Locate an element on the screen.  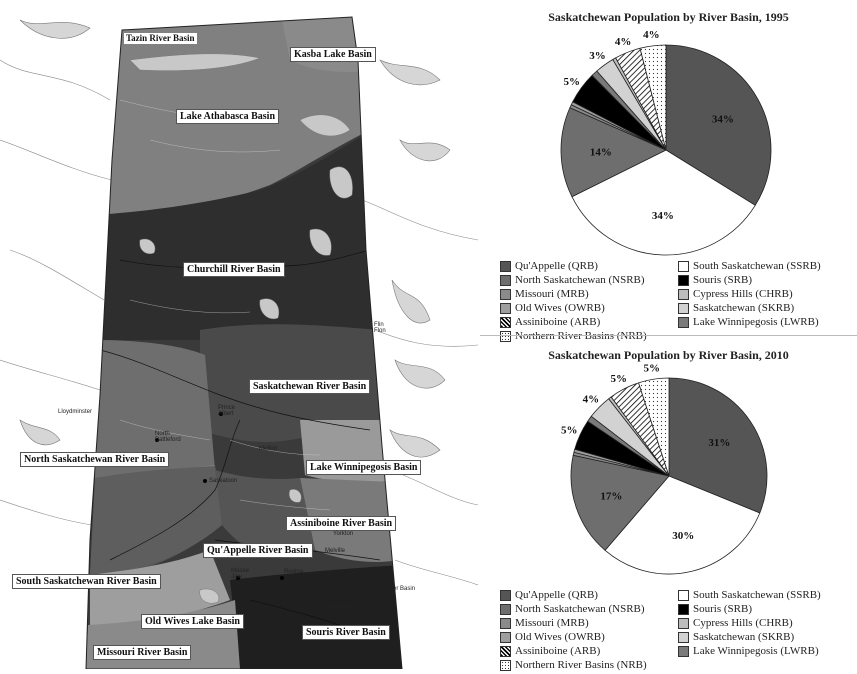
pie-label-nrb: 4% is located at coordinates (651, 35).